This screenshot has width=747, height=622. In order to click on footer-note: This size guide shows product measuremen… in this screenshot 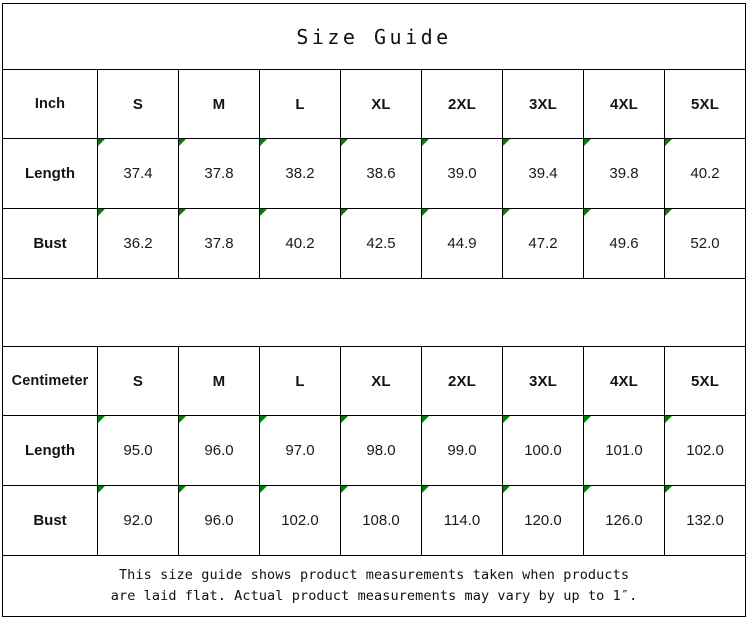, I will do `click(374, 586)`.